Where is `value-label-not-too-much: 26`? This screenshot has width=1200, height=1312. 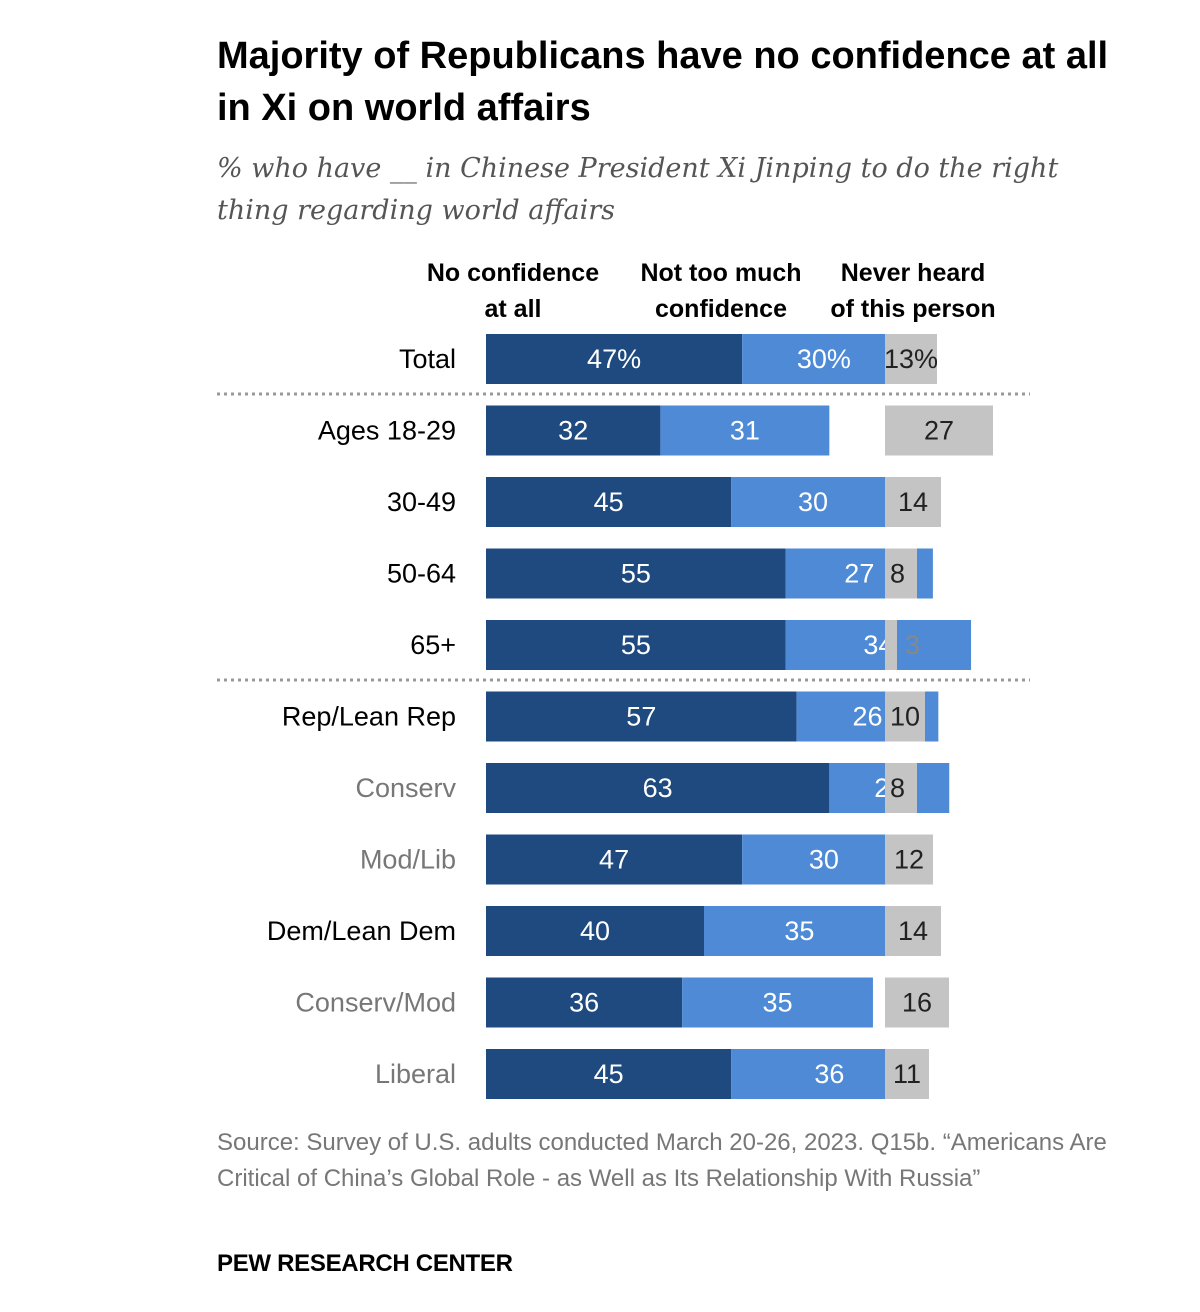 value-label-not-too-much: 26 is located at coordinates (867, 717).